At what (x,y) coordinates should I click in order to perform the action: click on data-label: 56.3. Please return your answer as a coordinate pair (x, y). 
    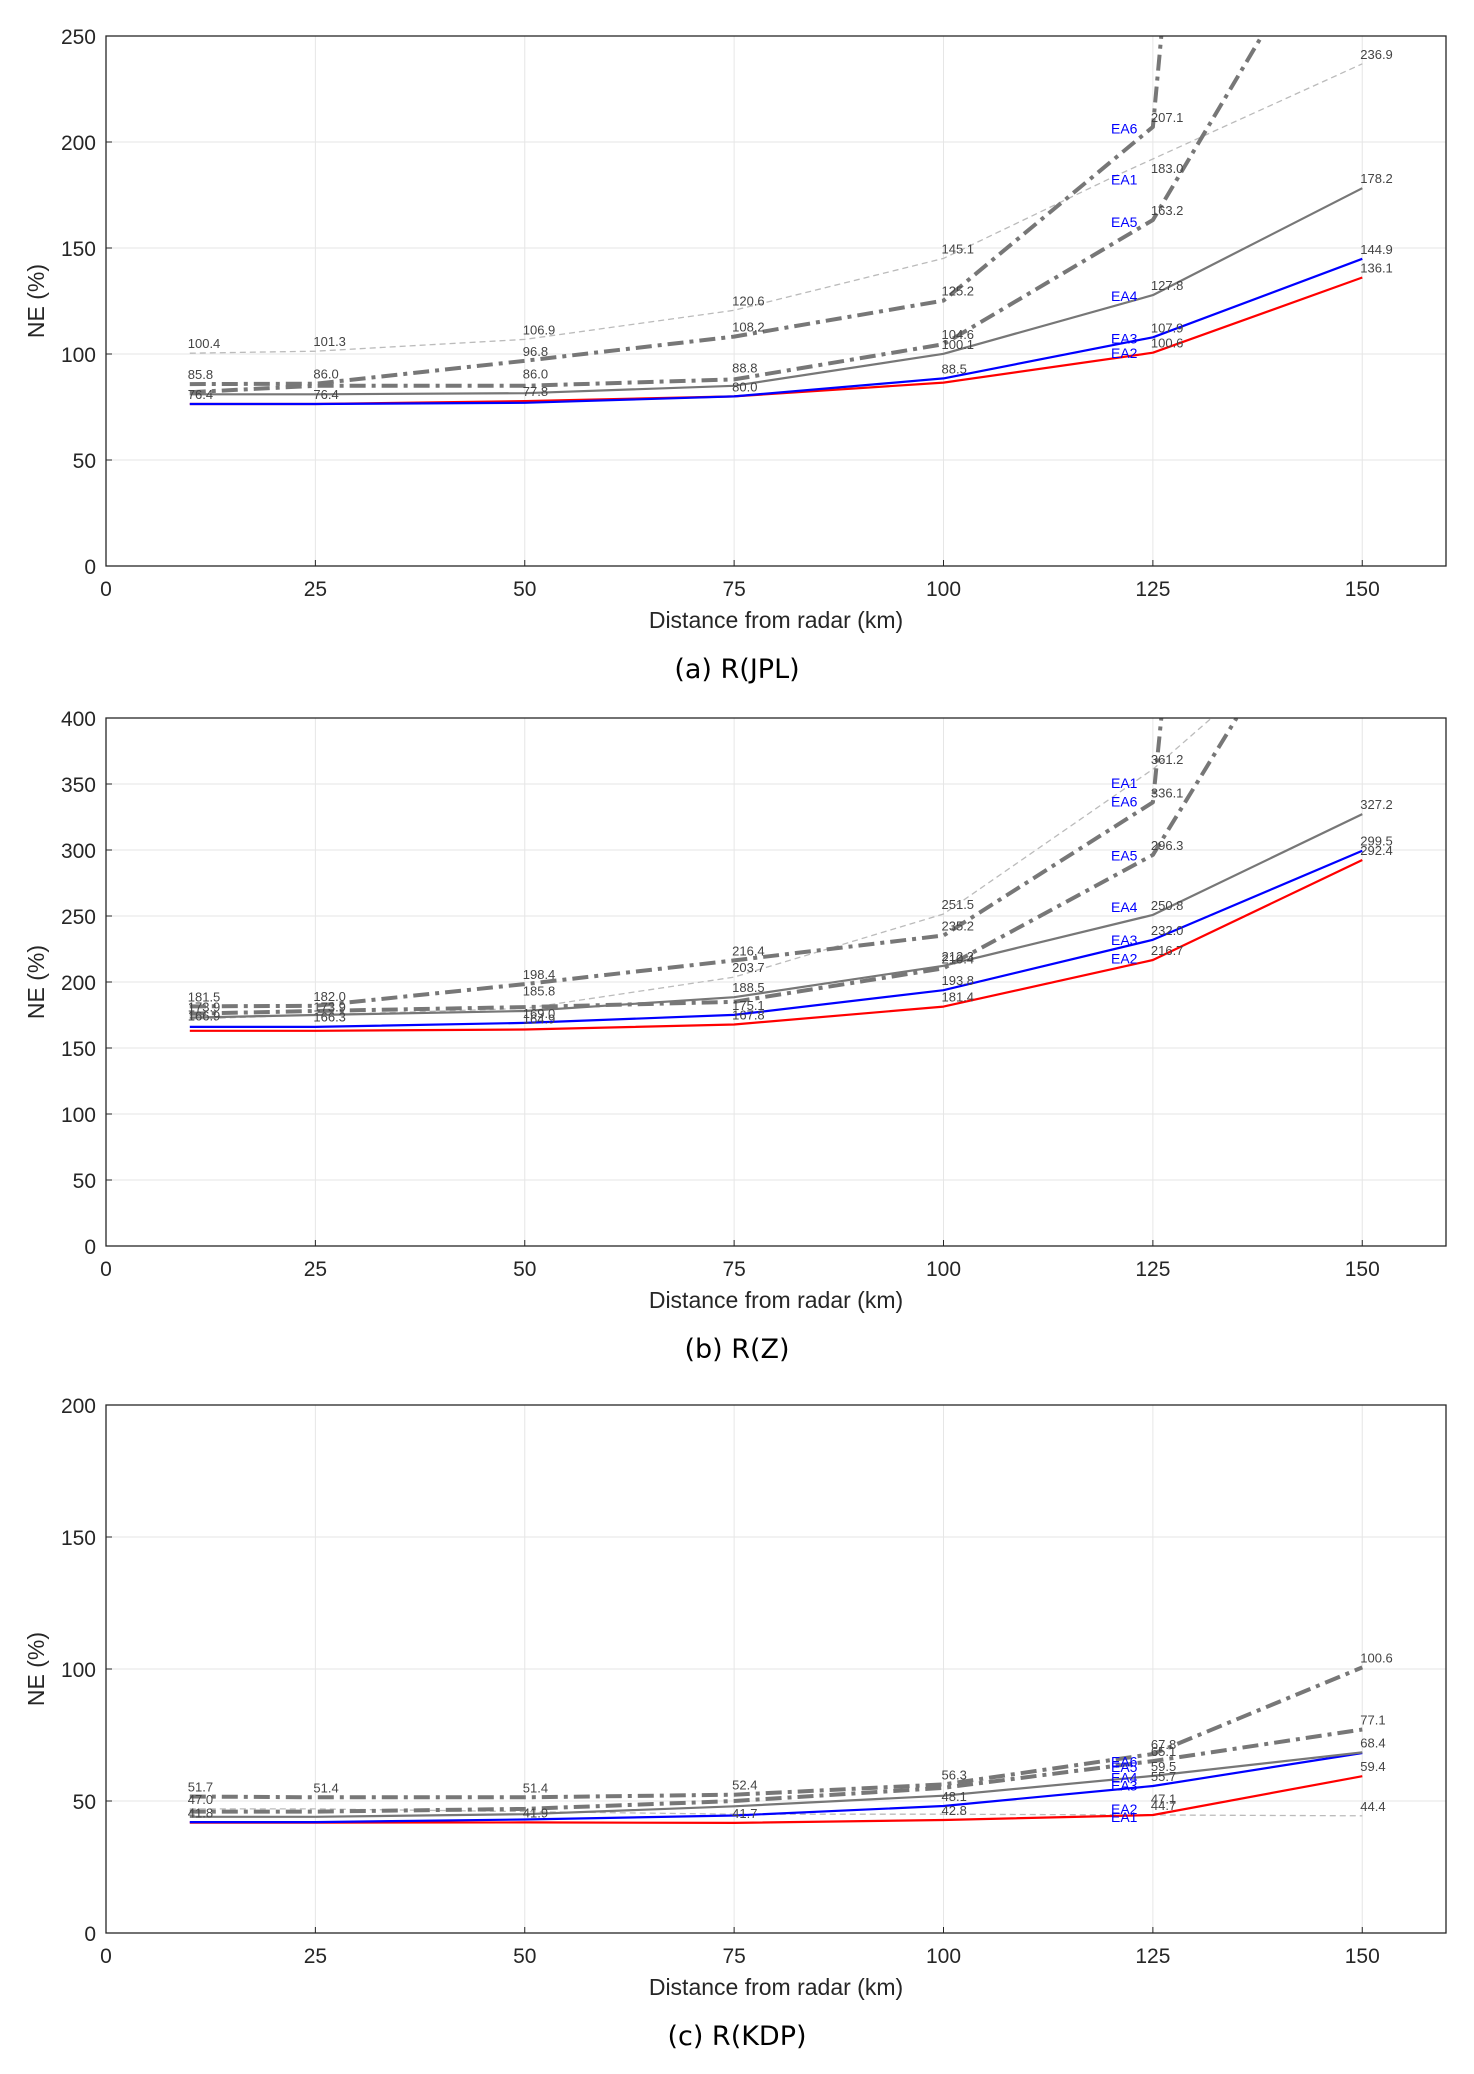
    Looking at the image, I should click on (954, 1774).